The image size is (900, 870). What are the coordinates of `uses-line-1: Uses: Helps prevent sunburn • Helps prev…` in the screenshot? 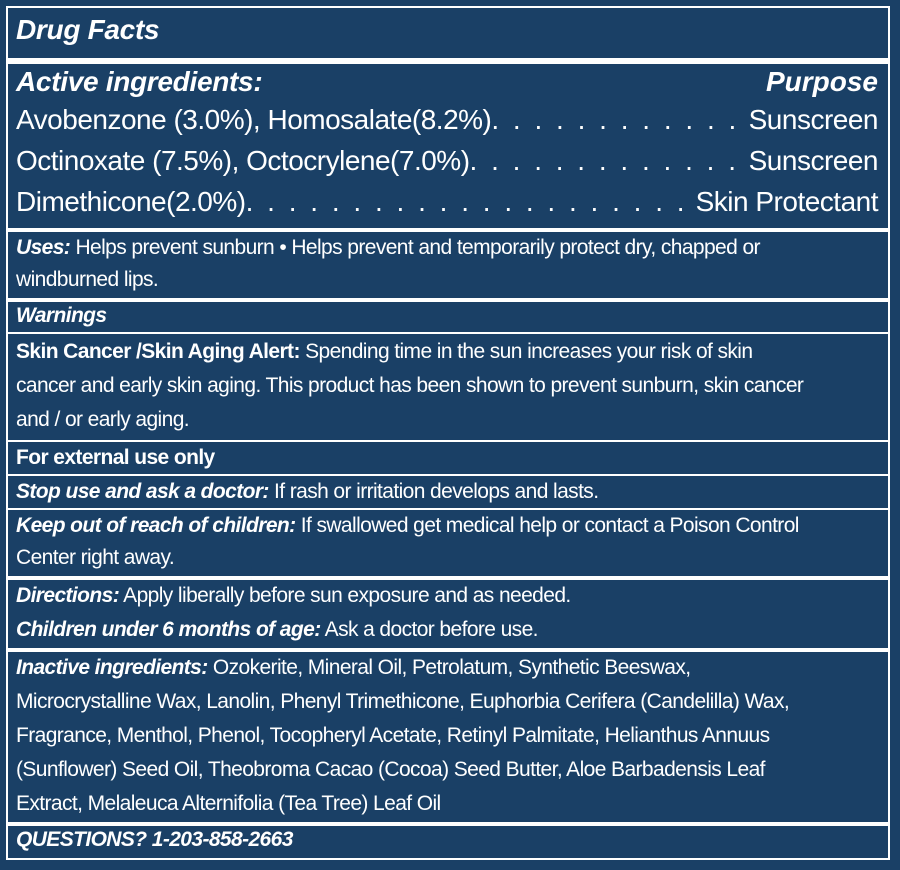 It's located at (388, 248).